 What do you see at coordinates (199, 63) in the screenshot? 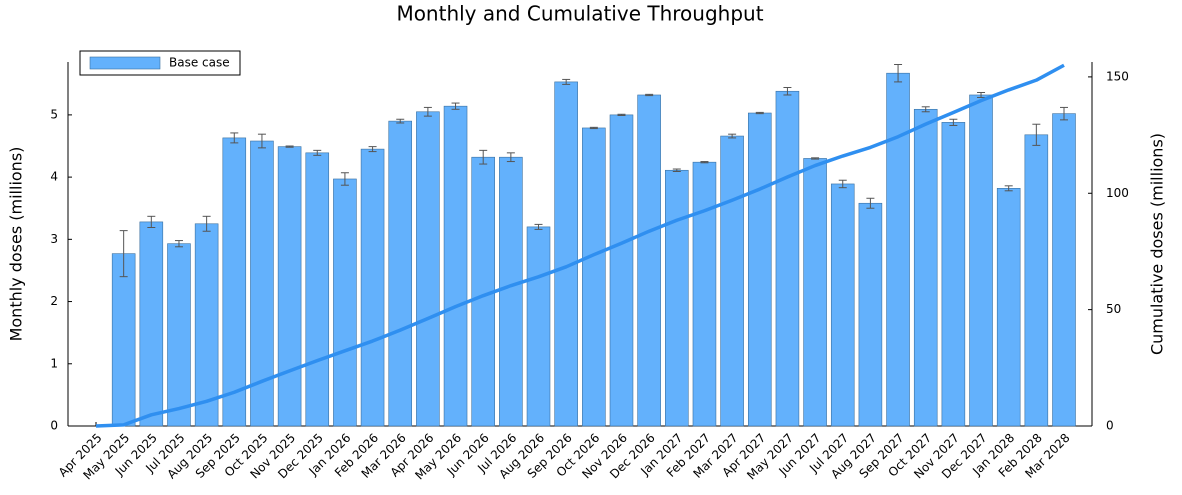
I see `legend-label: Base case` at bounding box center [199, 63].